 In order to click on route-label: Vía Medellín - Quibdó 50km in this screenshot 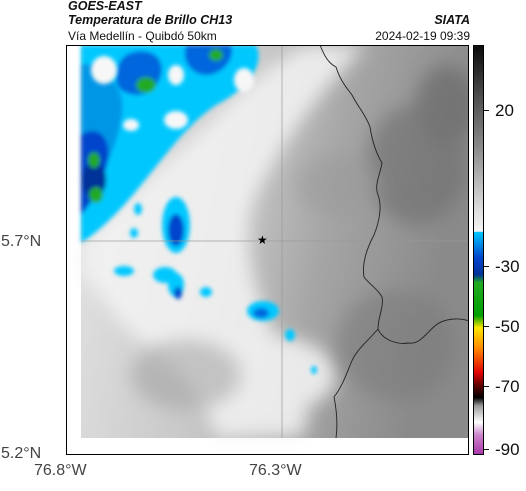, I will do `click(142, 36)`.